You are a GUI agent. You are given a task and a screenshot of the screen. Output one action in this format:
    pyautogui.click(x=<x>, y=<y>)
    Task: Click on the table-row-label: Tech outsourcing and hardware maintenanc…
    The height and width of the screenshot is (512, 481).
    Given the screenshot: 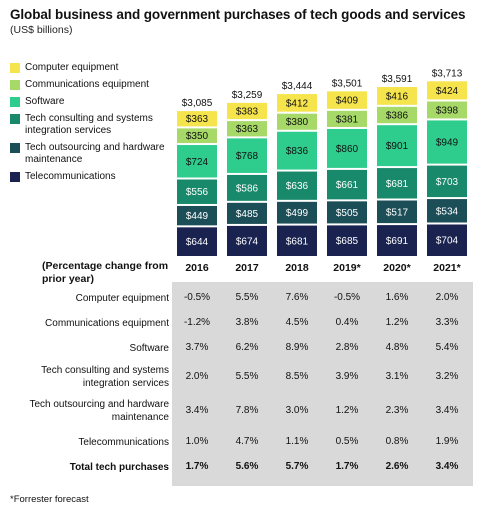 What is the action you would take?
    pyautogui.click(x=99, y=411)
    